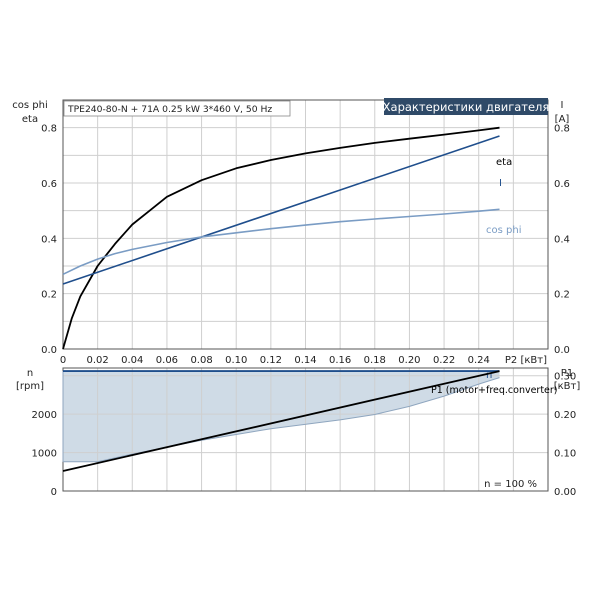 Image resolution: width=600 pixels, height=604 pixels. What do you see at coordinates (444, 360) in the screenshot?
I see `top-xtick-label: 0.22` at bounding box center [444, 360].